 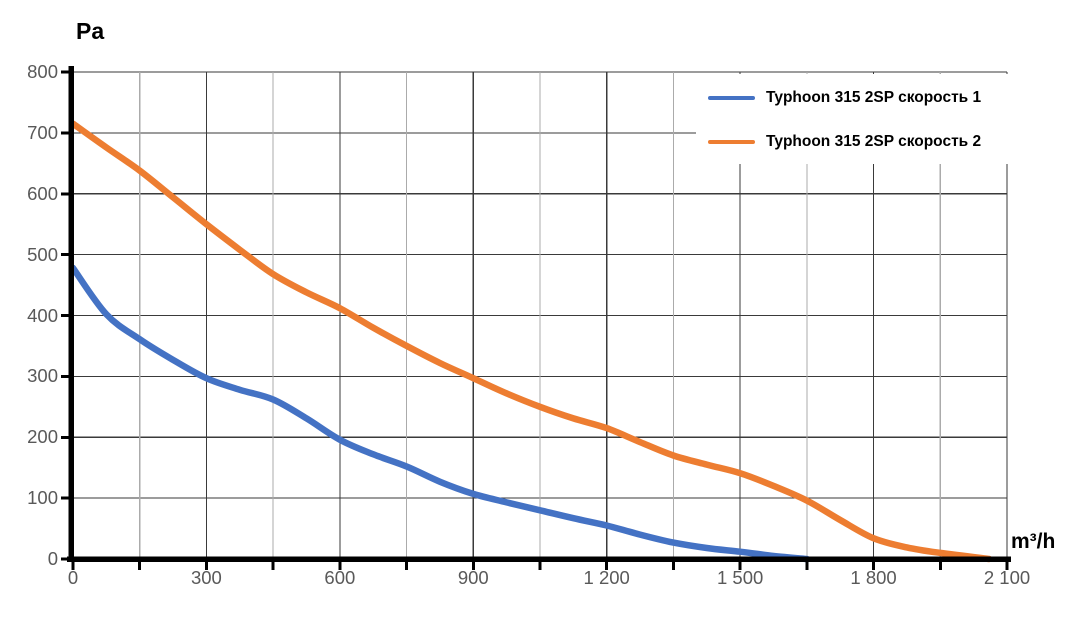 I want to click on y-tick-label: 400, so click(x=42, y=315).